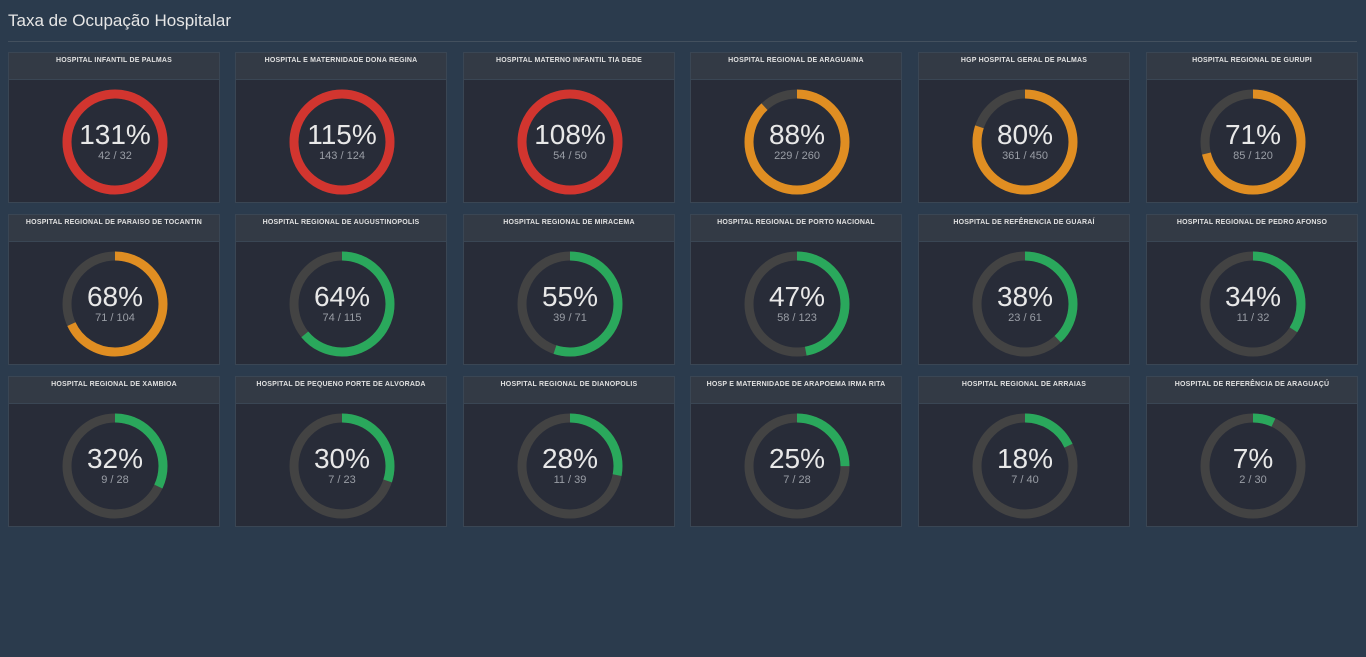 Image resolution: width=1366 pixels, height=657 pixels. What do you see at coordinates (115, 296) in the screenshot?
I see `occupancy-percent: 68%` at bounding box center [115, 296].